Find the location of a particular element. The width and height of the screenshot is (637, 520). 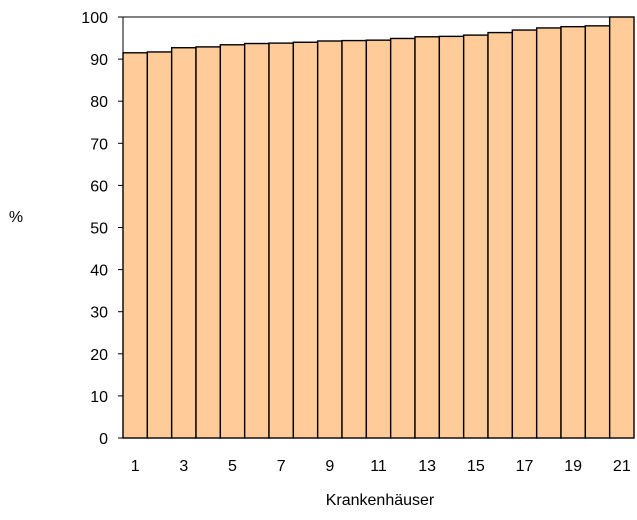

x-tick-label-21: 21 is located at coordinates (622, 466).